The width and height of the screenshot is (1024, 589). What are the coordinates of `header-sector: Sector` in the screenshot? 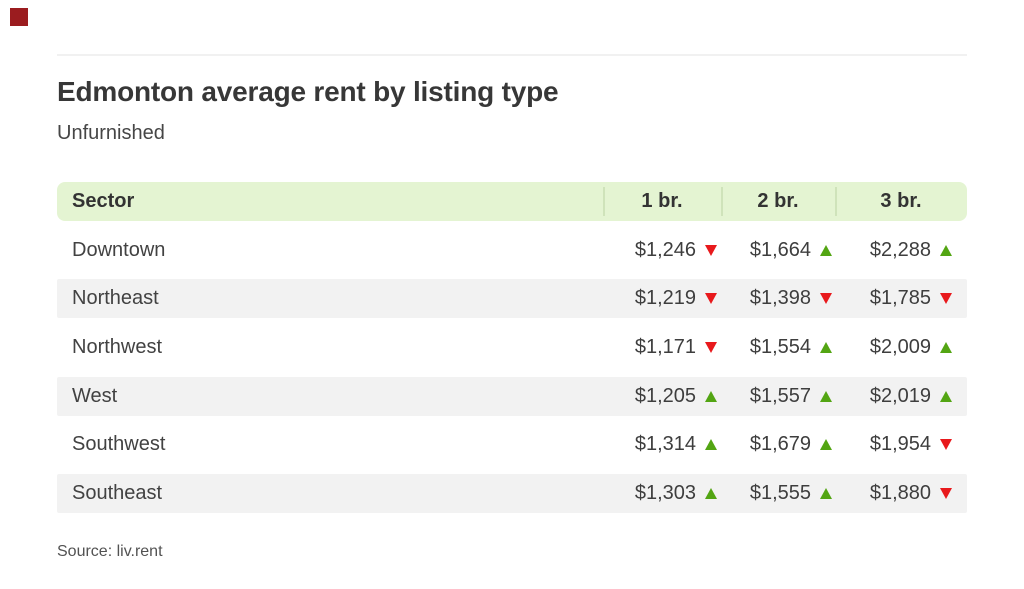 It's located at (103, 201).